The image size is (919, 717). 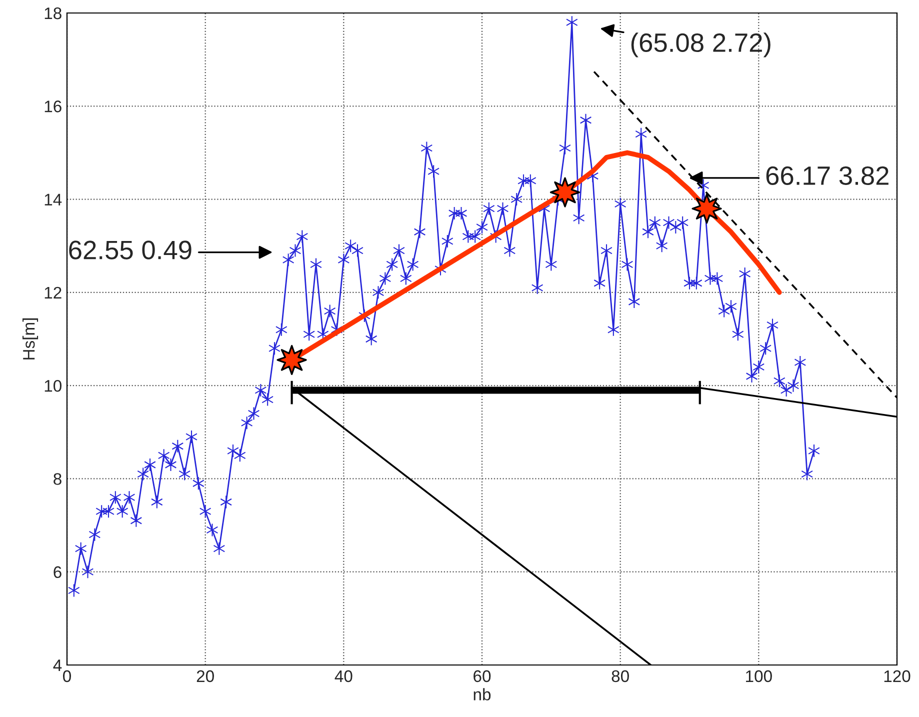 What do you see at coordinates (482, 676) in the screenshot?
I see `x-tick-label: 60` at bounding box center [482, 676].